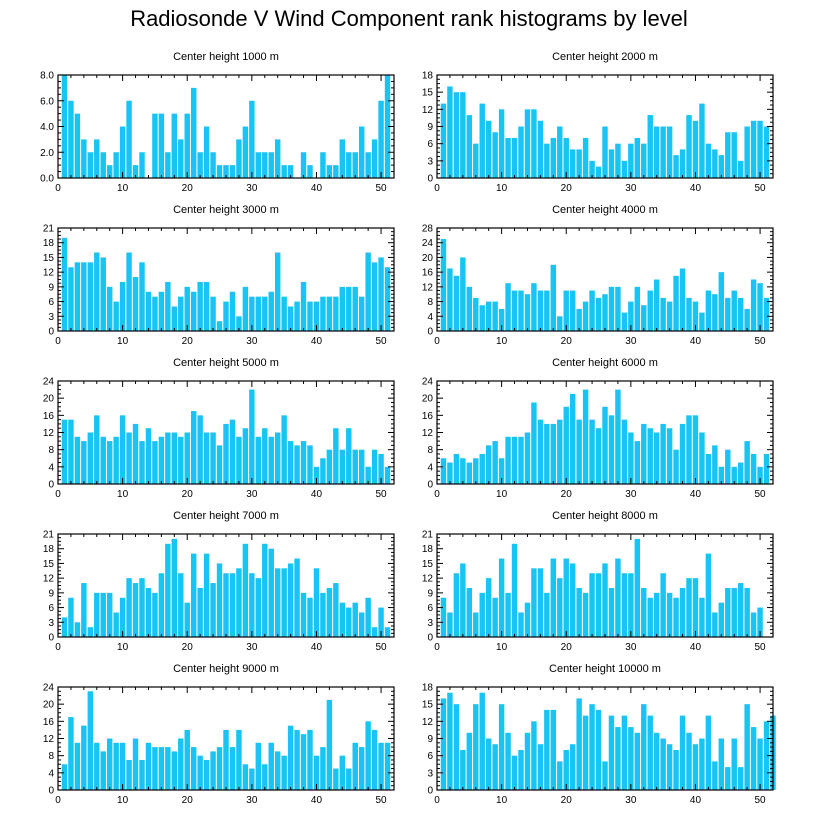 This screenshot has width=818, height=824. What do you see at coordinates (605, 57) in the screenshot?
I see `panel-title: Center height 2000 m` at bounding box center [605, 57].